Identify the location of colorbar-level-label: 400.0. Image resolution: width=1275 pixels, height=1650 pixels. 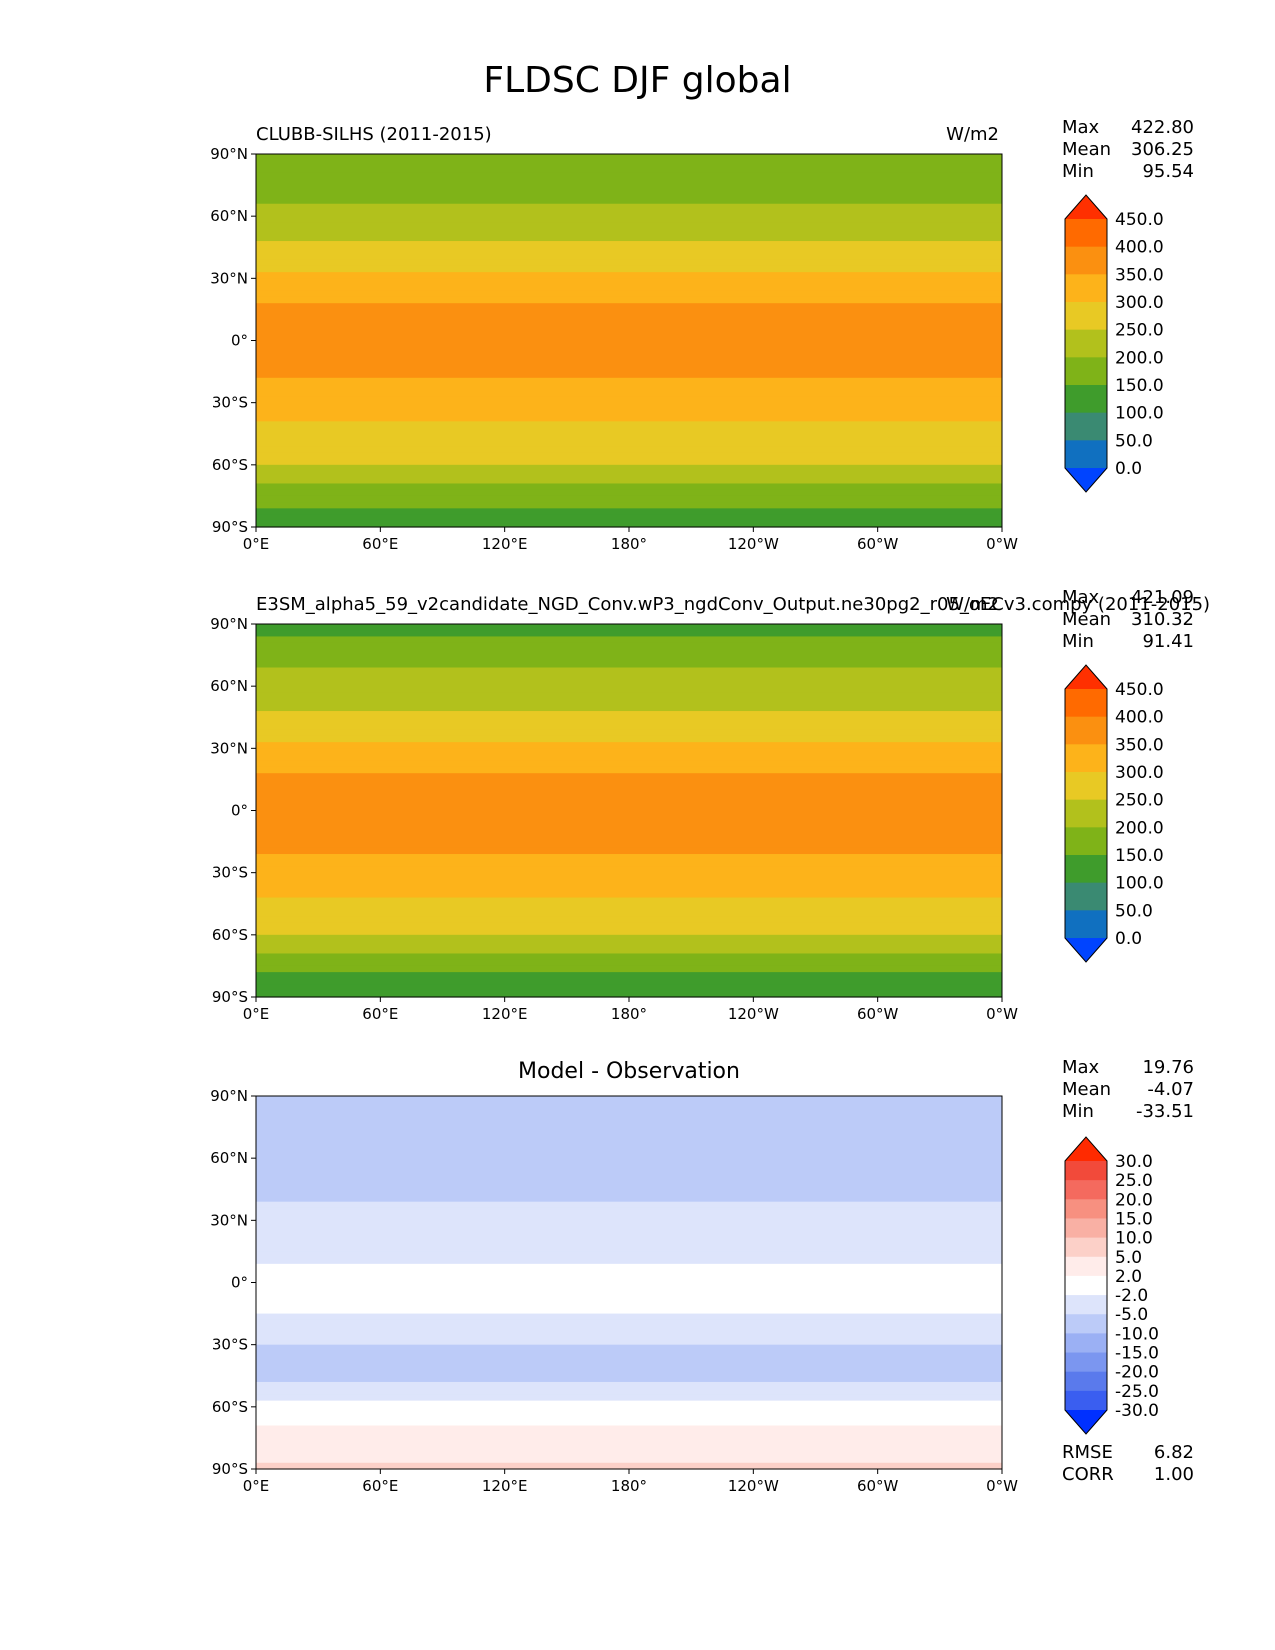
(1139, 718).